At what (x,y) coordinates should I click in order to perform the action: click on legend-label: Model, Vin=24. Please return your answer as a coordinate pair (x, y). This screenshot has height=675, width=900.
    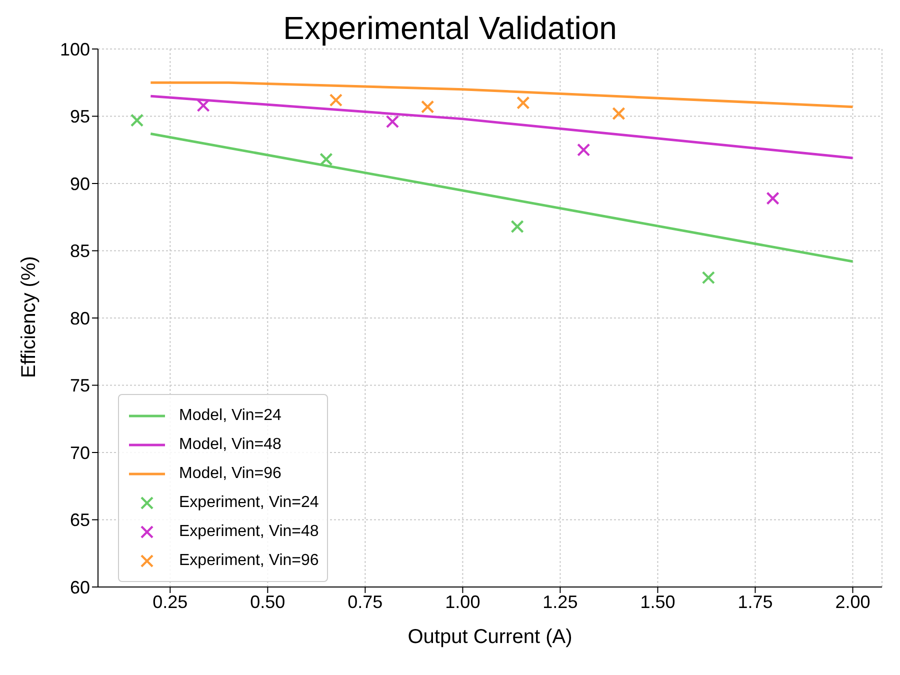
    Looking at the image, I should click on (230, 415).